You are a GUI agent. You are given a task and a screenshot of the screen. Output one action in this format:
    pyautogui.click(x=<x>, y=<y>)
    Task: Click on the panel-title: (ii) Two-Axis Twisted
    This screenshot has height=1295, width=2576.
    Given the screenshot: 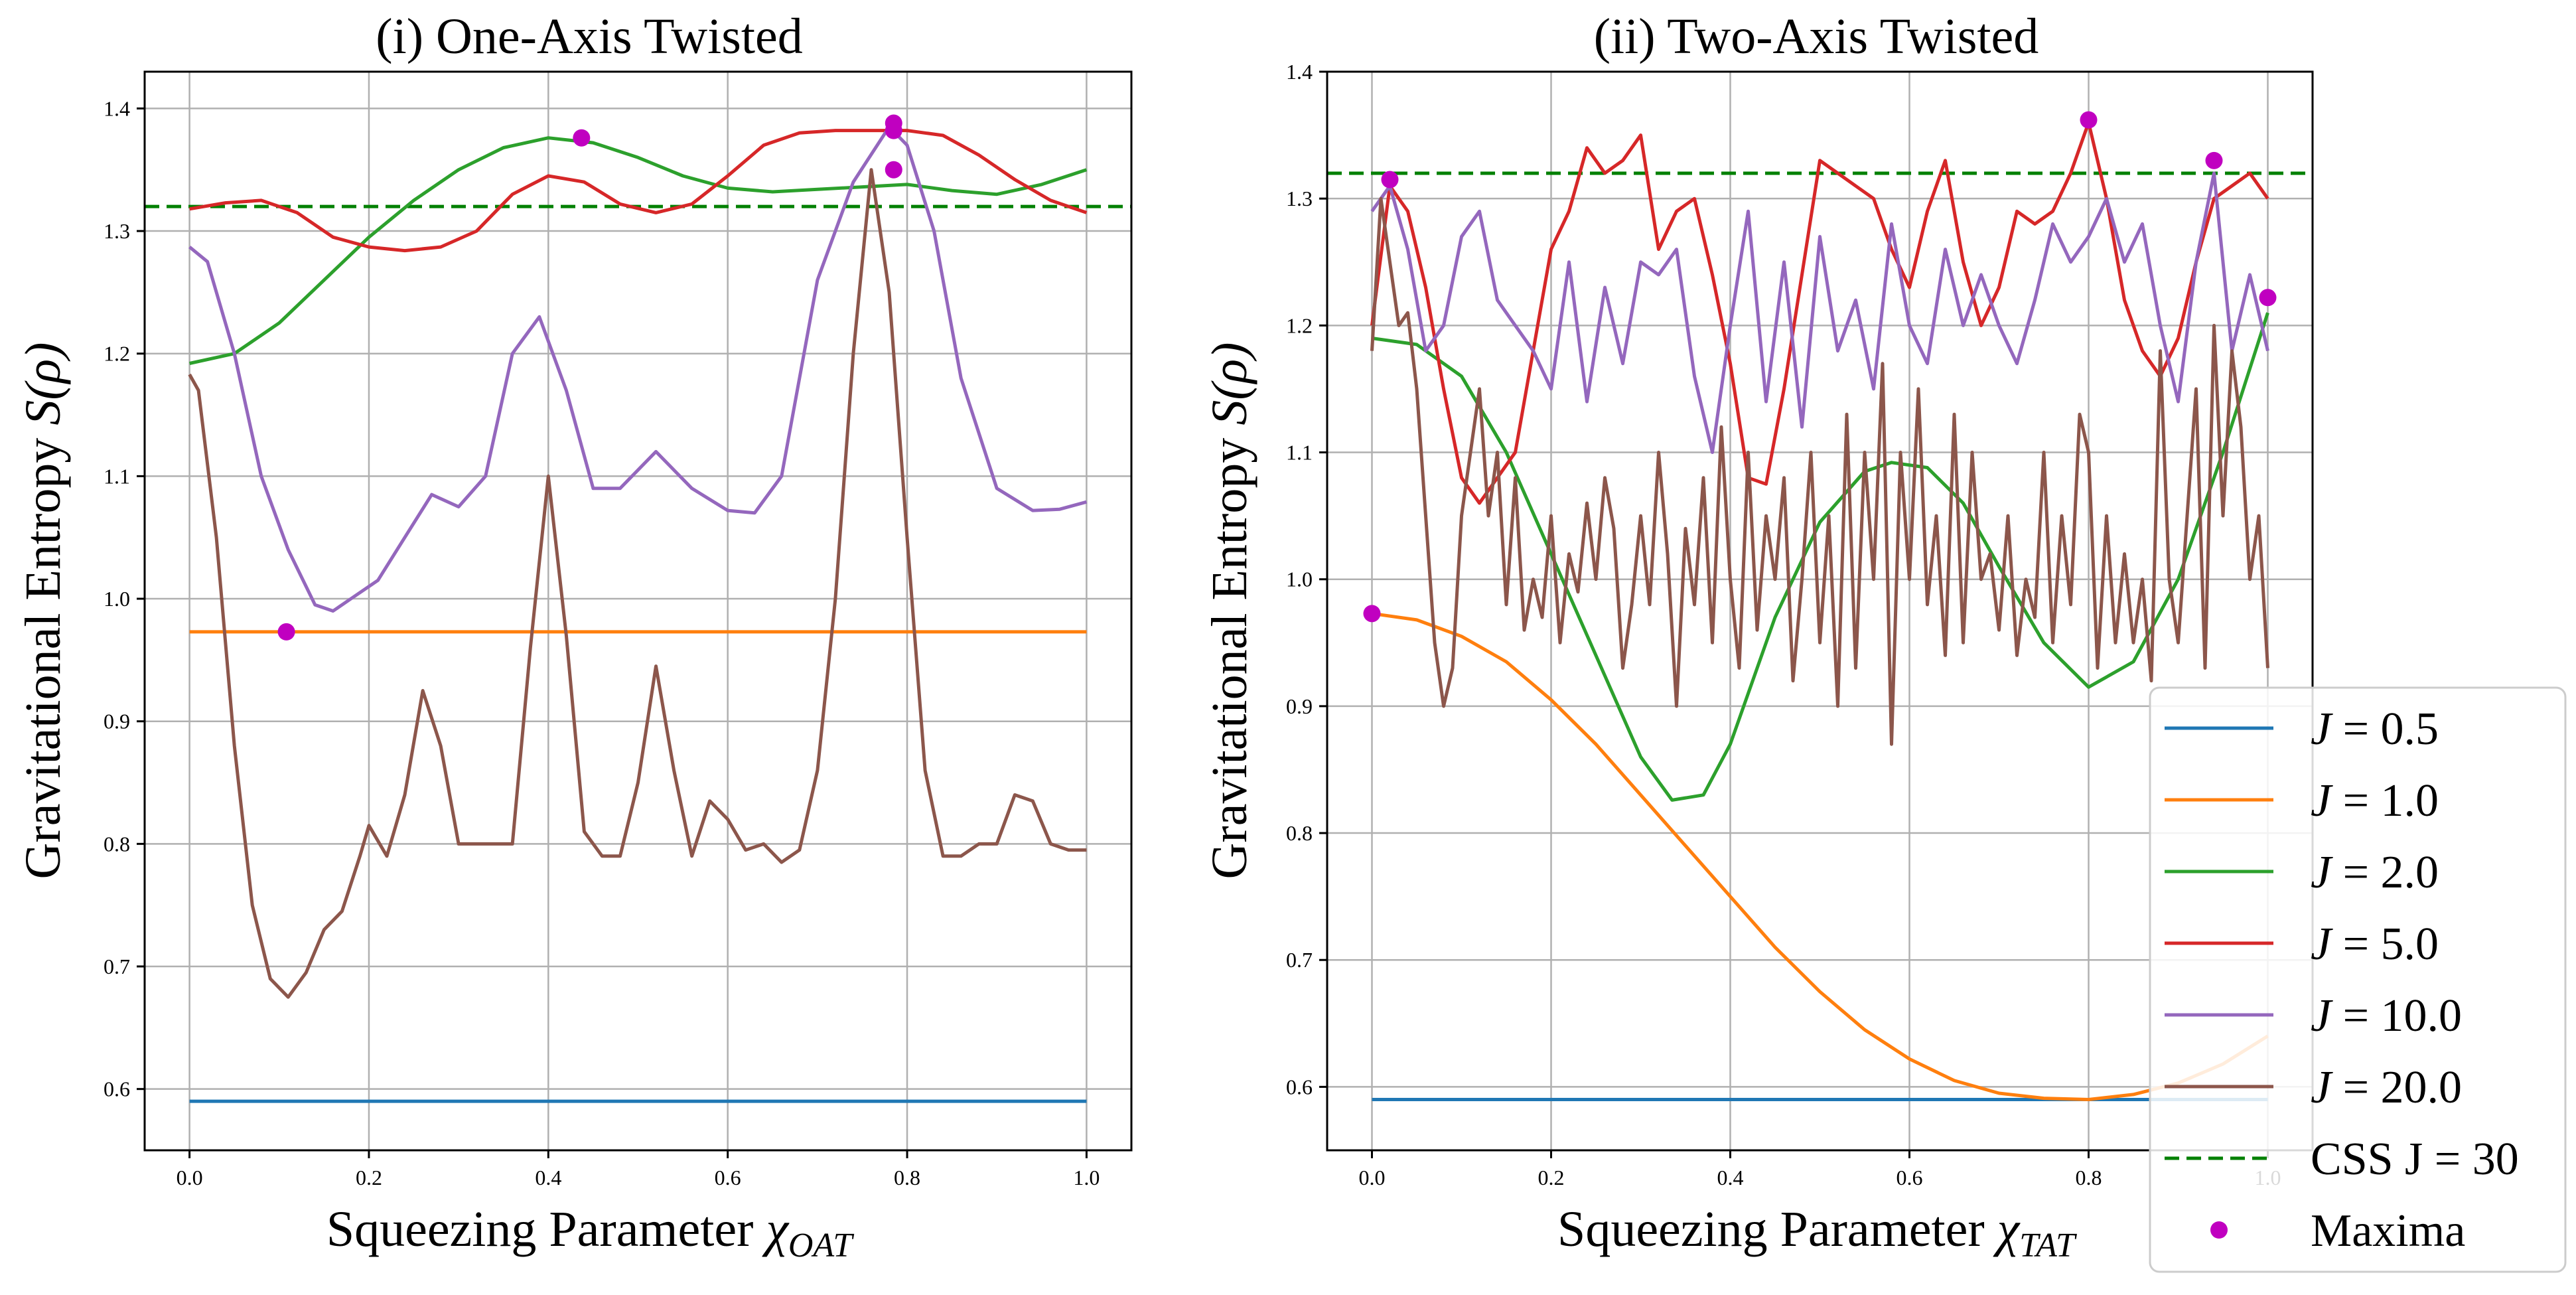 What is the action you would take?
    pyautogui.click(x=1817, y=36)
    